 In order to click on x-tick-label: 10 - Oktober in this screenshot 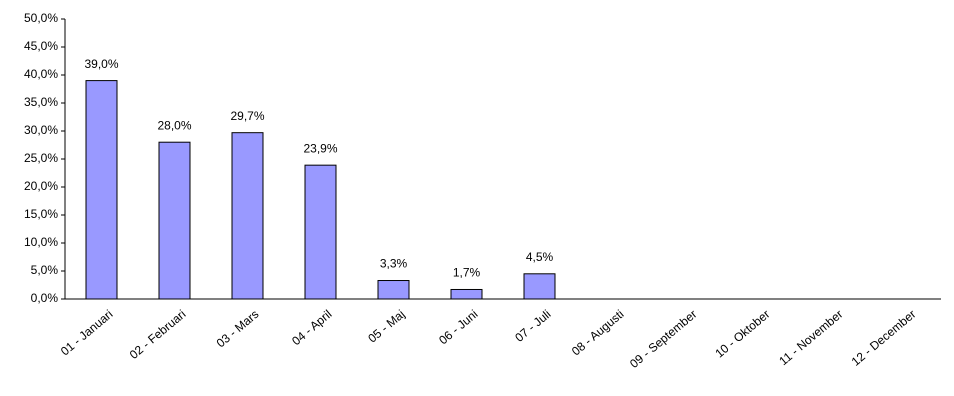, I will do `click(742, 334)`.